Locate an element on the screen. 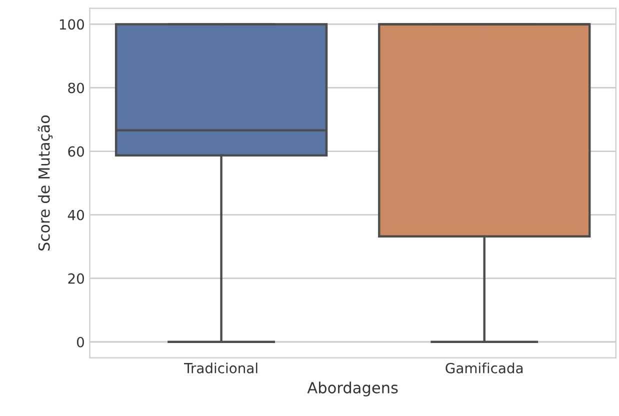 The image size is (619, 416). y-tick-label: 20 is located at coordinates (76, 278).